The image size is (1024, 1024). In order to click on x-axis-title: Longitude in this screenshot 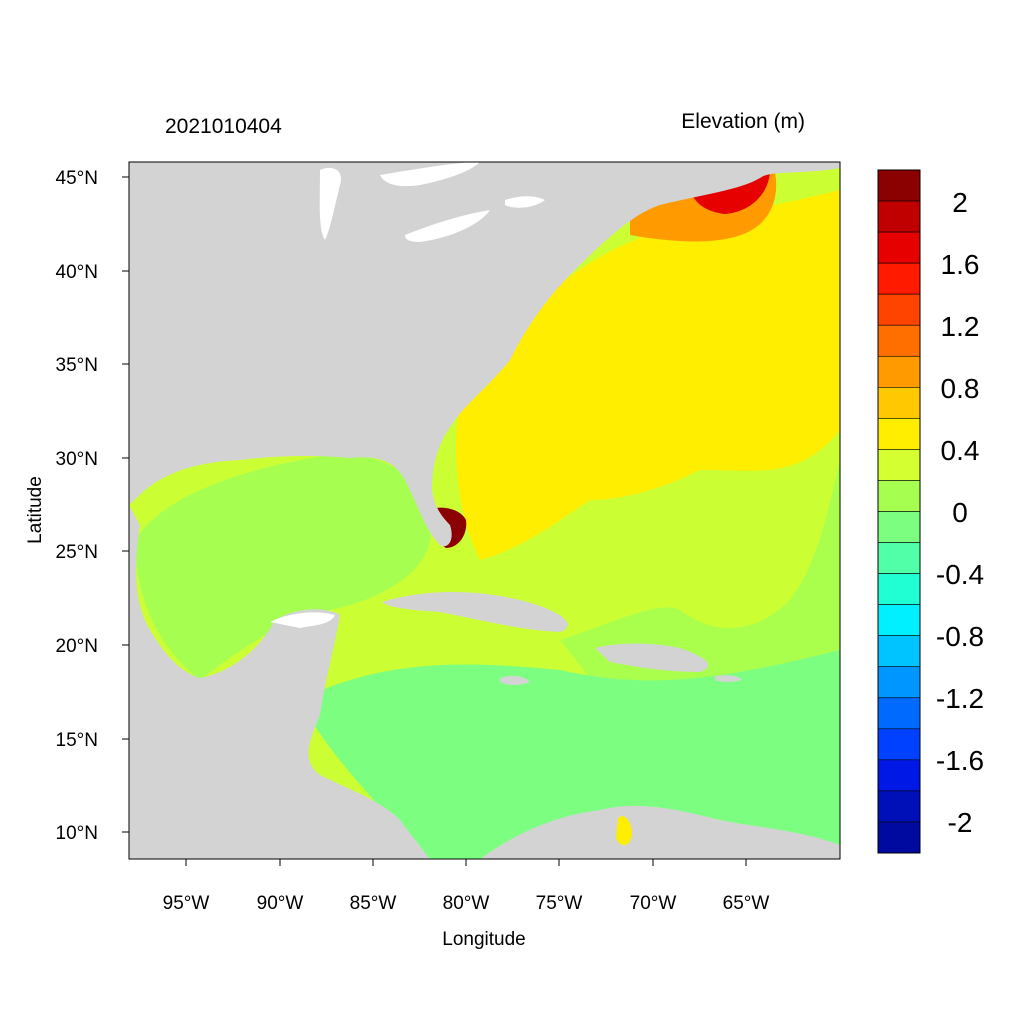, I will do `click(483, 939)`.